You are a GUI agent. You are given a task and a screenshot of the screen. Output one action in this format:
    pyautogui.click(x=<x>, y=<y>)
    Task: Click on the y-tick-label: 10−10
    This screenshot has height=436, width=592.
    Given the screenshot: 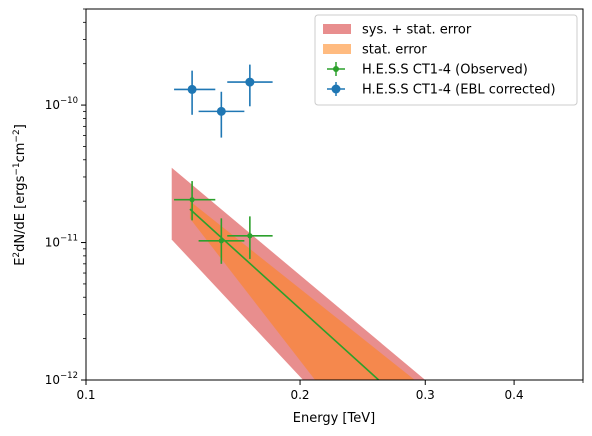 What is the action you would take?
    pyautogui.click(x=61, y=104)
    